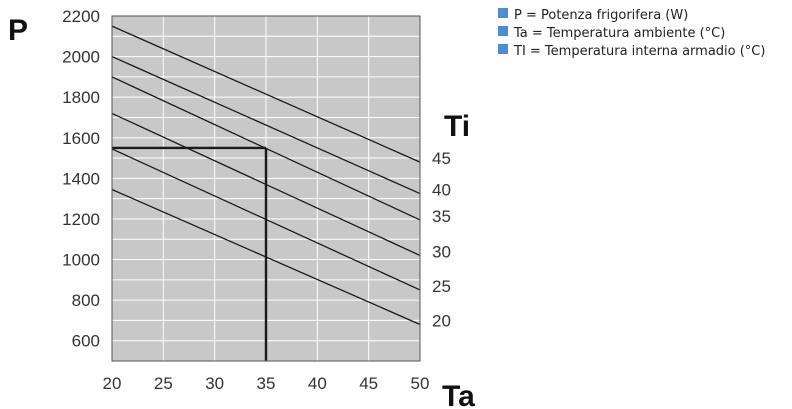  I want to click on y-tick-label: 1200, so click(81, 219).